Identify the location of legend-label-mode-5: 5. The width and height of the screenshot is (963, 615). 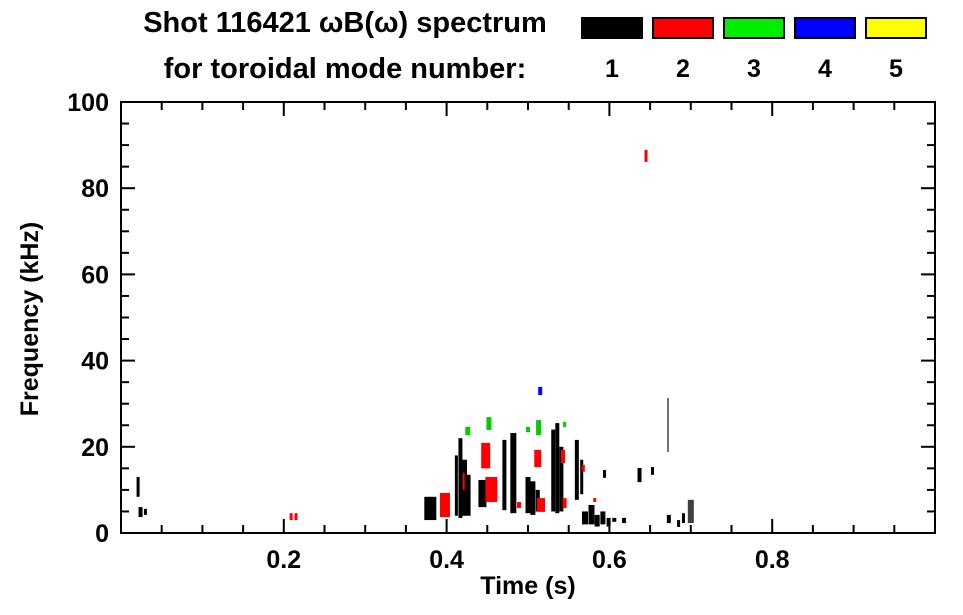
(896, 69).